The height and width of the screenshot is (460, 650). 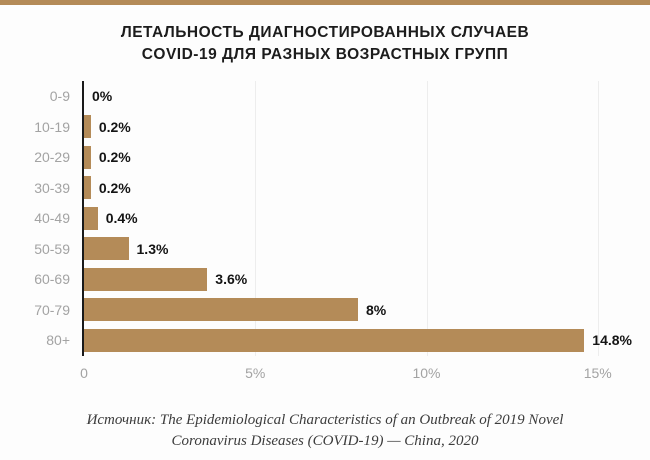 What do you see at coordinates (152, 248) in the screenshot?
I see `value-label: 1.3%` at bounding box center [152, 248].